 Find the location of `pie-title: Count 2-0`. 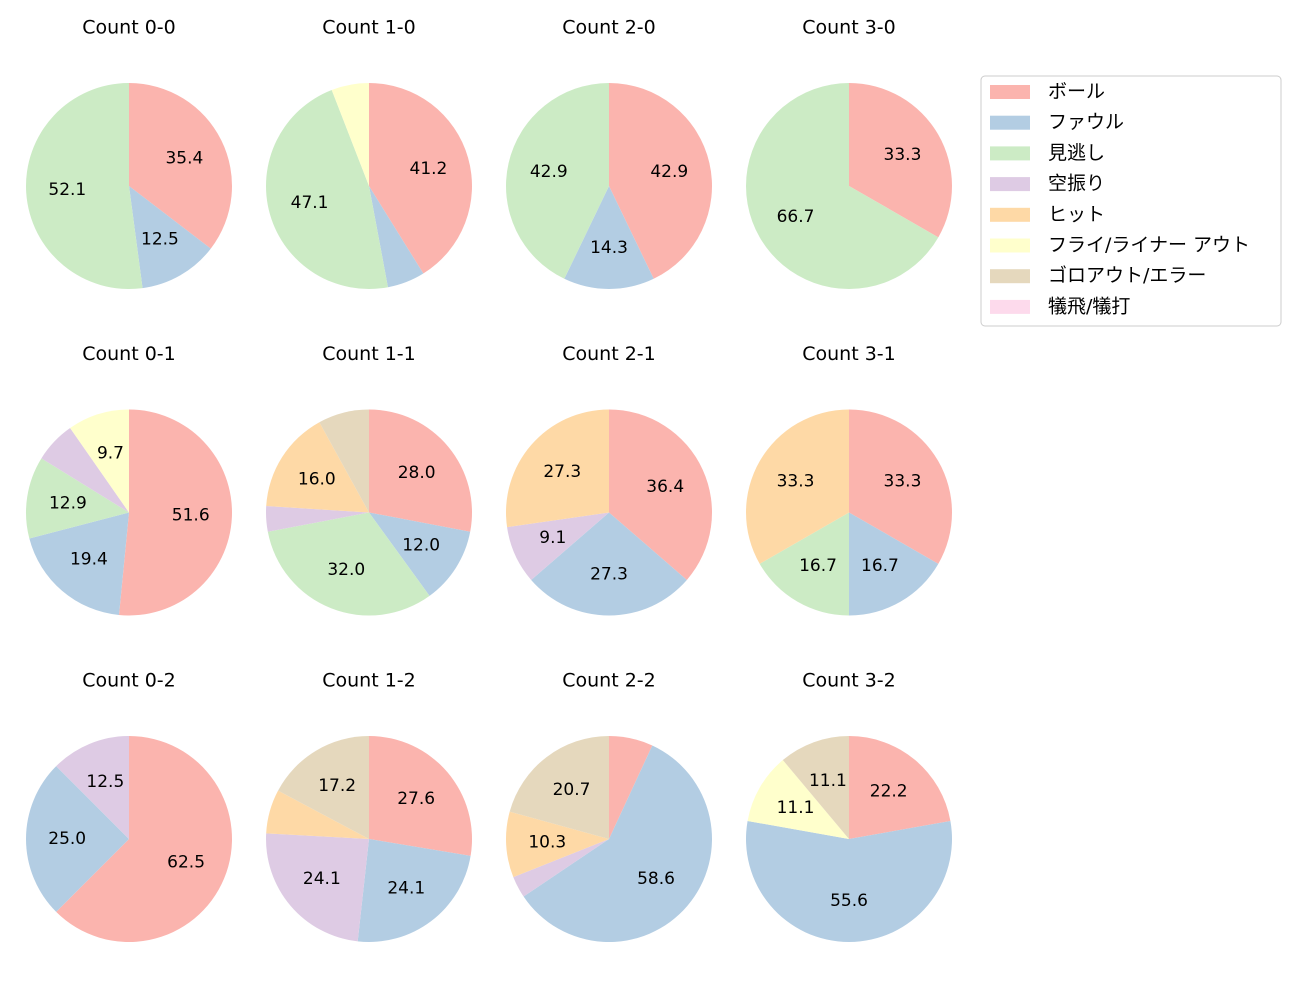

pie-title: Count 2-0 is located at coordinates (609, 28).